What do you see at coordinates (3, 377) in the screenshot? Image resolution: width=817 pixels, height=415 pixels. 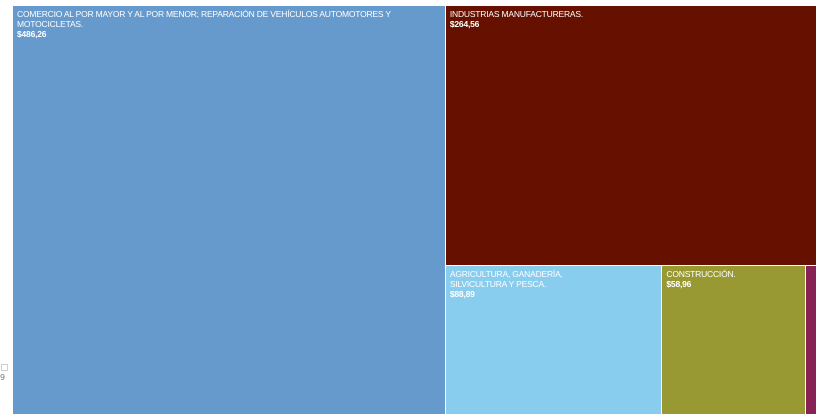 I see `edge-glyph: 9` at bounding box center [3, 377].